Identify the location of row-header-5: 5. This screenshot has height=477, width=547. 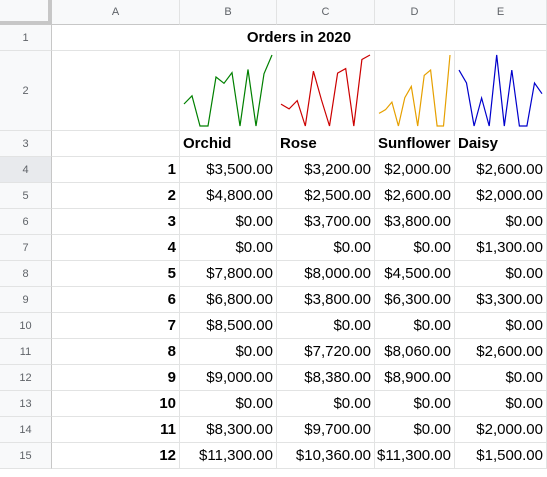
(26, 196).